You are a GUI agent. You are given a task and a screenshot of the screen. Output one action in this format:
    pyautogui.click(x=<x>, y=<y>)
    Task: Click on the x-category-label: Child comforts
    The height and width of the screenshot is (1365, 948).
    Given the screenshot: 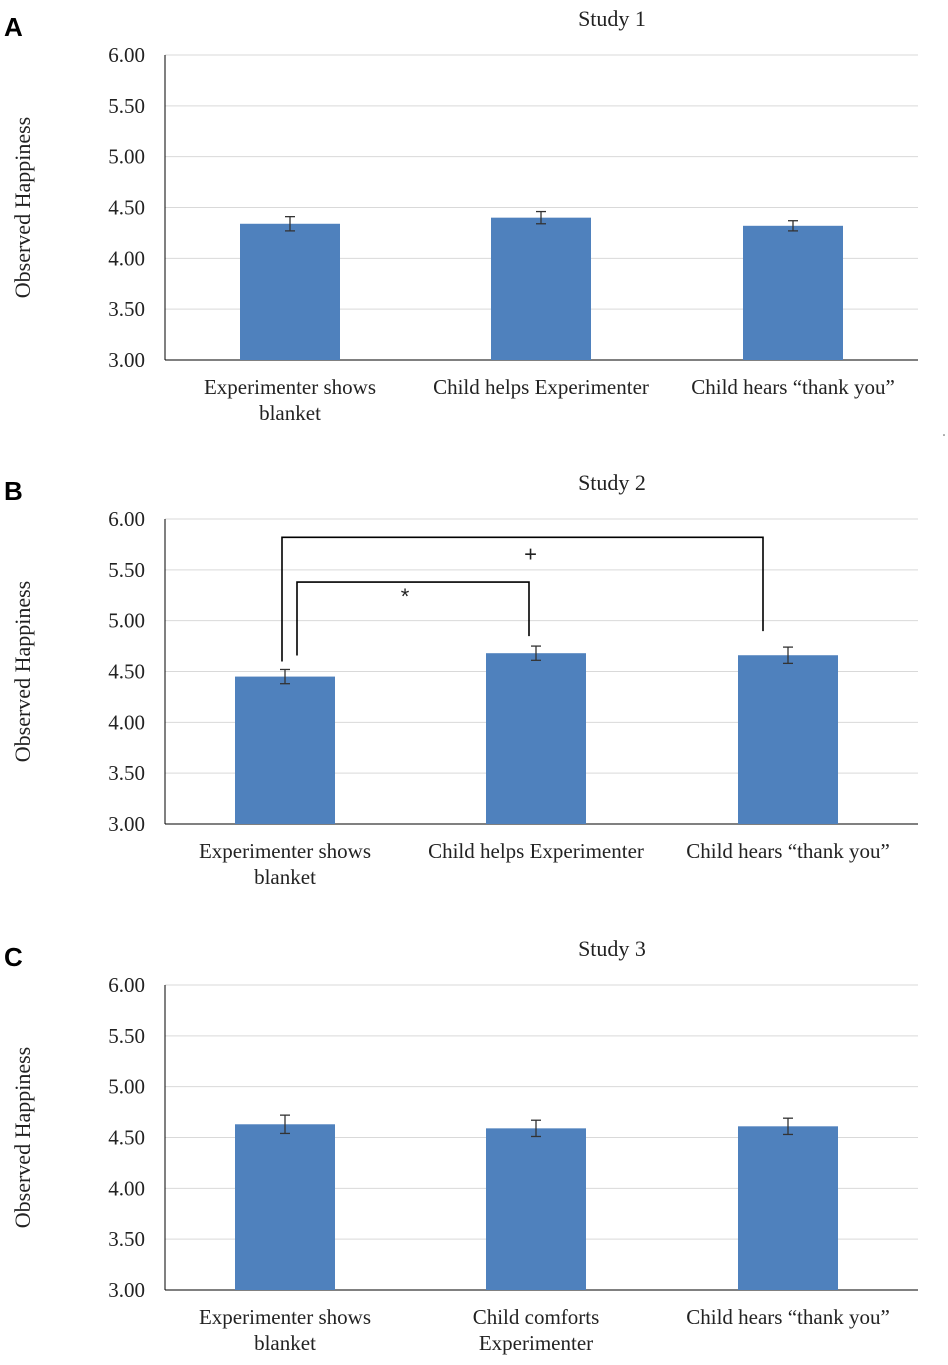 What is the action you would take?
    pyautogui.click(x=536, y=1317)
    